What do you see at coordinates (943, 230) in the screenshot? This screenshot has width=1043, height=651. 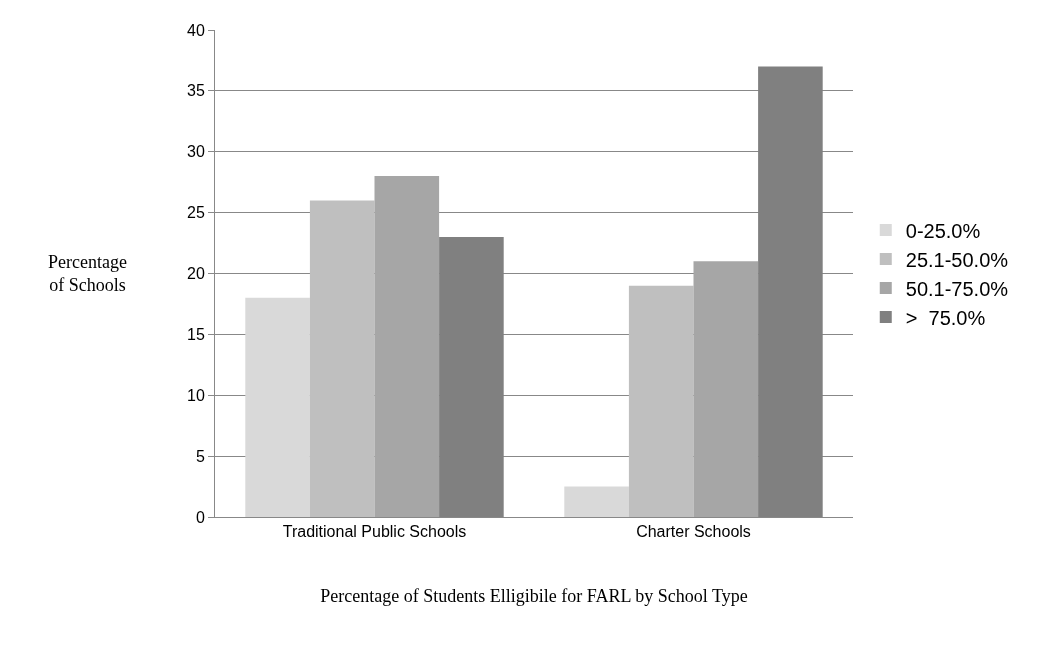 I see `legend-label: 0-25.0%` at bounding box center [943, 230].